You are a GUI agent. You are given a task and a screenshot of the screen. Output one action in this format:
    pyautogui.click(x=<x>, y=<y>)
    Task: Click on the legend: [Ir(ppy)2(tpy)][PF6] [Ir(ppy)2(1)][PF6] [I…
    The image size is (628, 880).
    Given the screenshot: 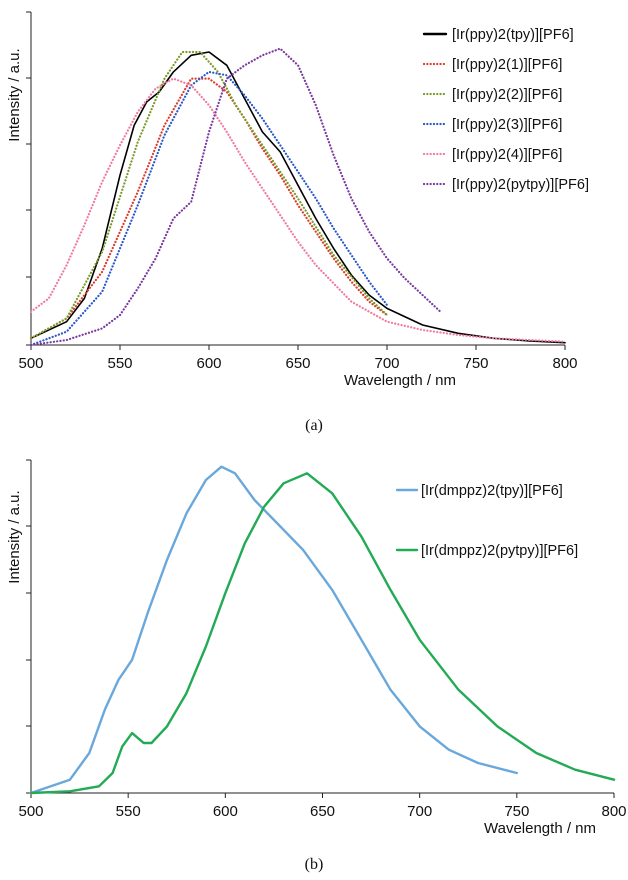 What is the action you would take?
    pyautogui.click(x=505, y=110)
    